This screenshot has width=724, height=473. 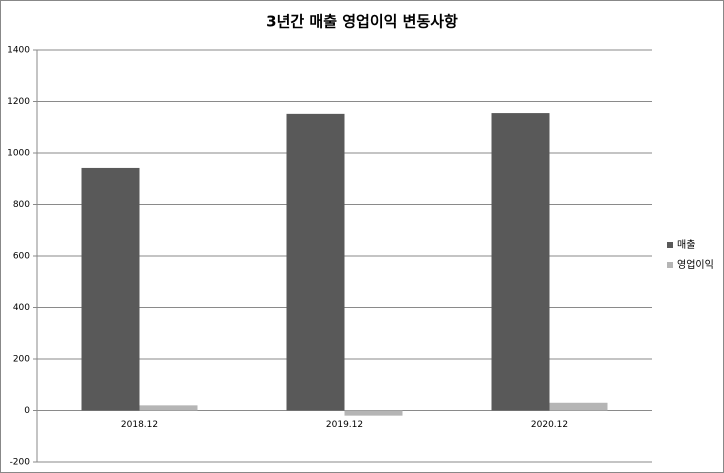 What do you see at coordinates (21, 205) in the screenshot?
I see `y-tick-label: 800` at bounding box center [21, 205].